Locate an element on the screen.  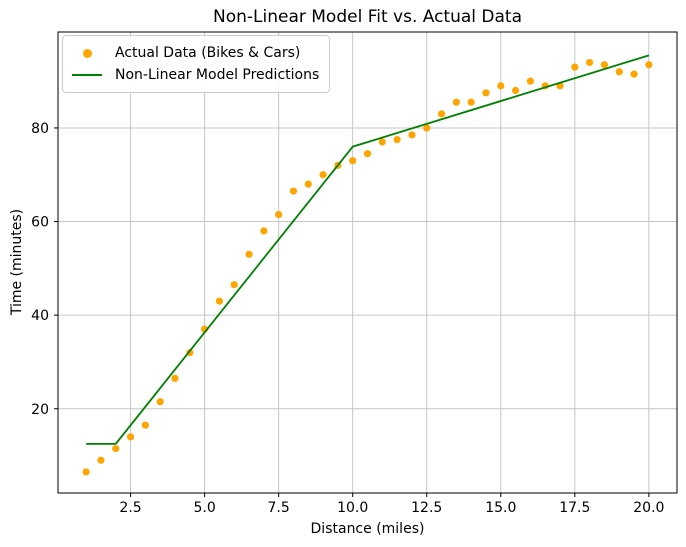
x-tick-label: 2.5 is located at coordinates (130, 508).